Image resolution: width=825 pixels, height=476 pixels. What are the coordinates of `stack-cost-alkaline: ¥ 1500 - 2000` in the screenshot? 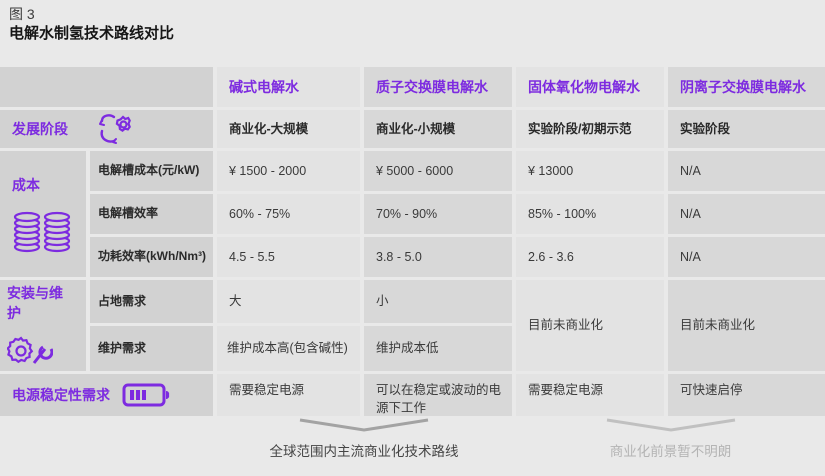 It's located at (288, 171).